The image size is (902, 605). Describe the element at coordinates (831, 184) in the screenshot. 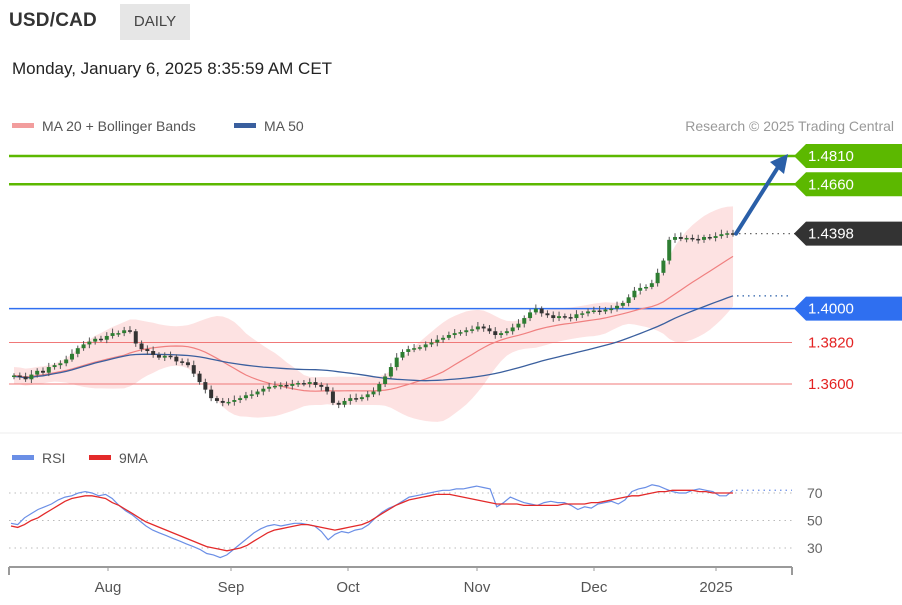

I see `level-label: 1.4660` at that location.